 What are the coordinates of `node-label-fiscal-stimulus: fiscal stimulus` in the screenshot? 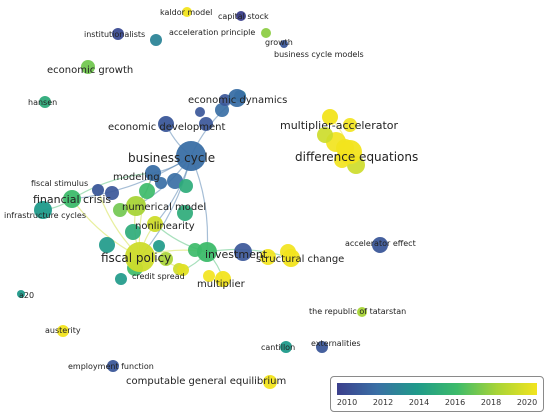 It's located at (59, 183).